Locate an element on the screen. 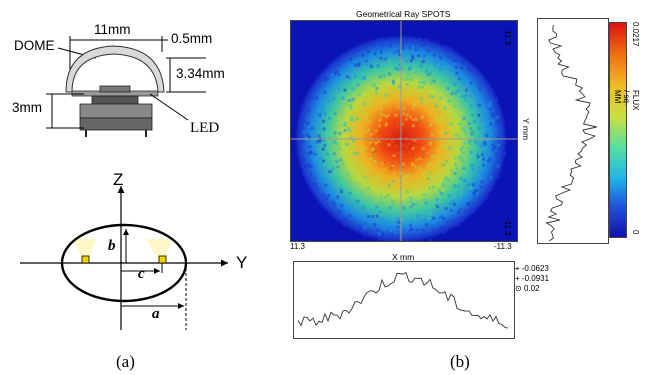  a-label: a is located at coordinates (156, 314).